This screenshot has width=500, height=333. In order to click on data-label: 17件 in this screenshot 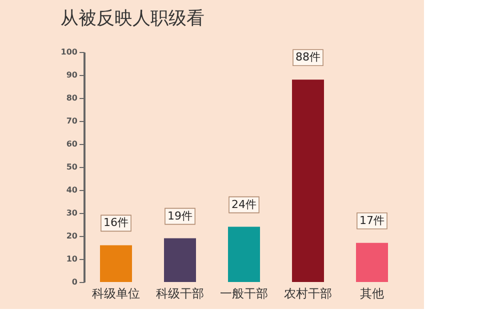, I will do `click(372, 220)`.